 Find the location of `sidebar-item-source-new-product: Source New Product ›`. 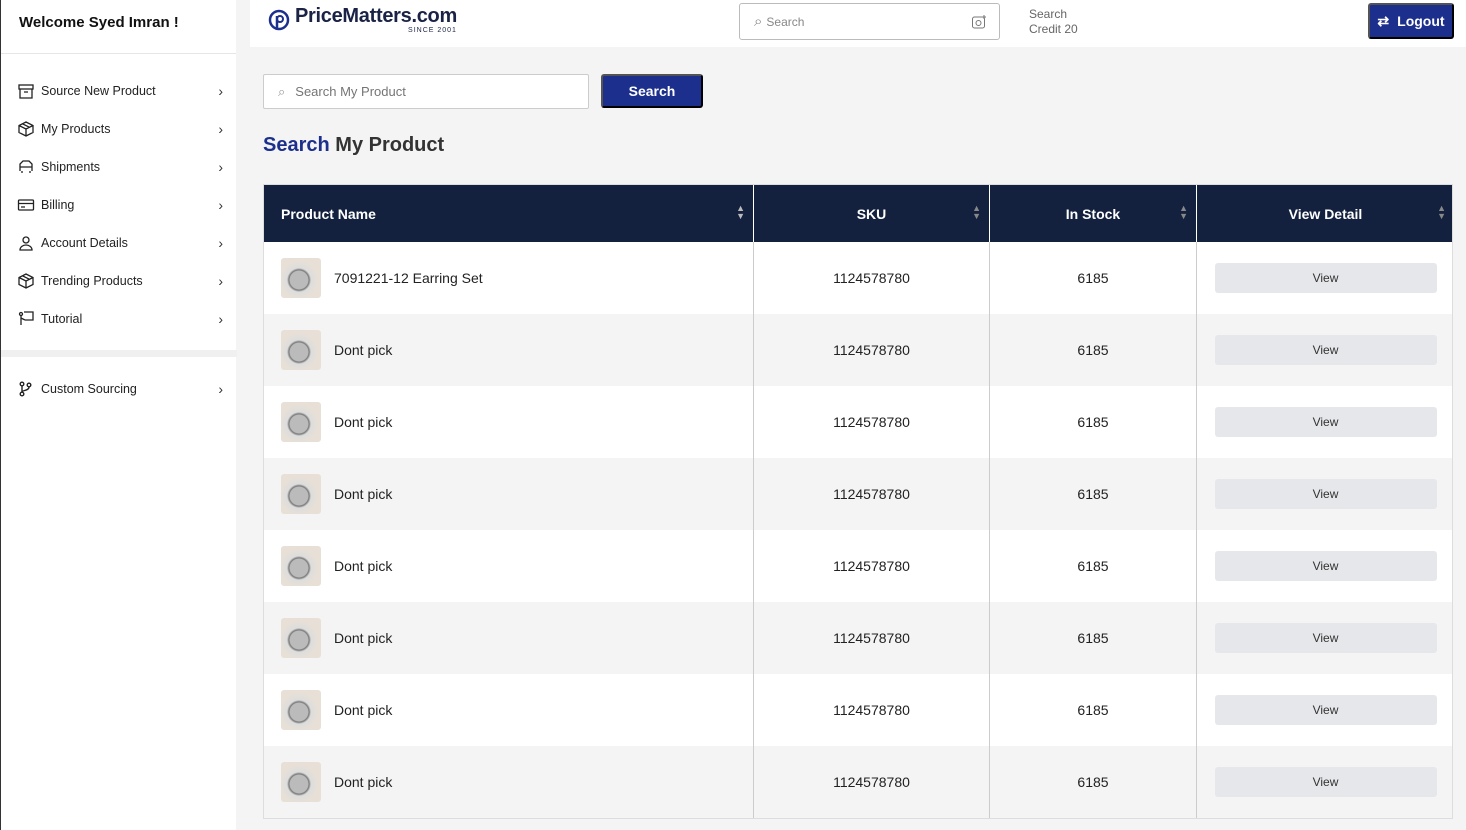

sidebar-item-source-new-product: Source New Product › is located at coordinates (120, 91).